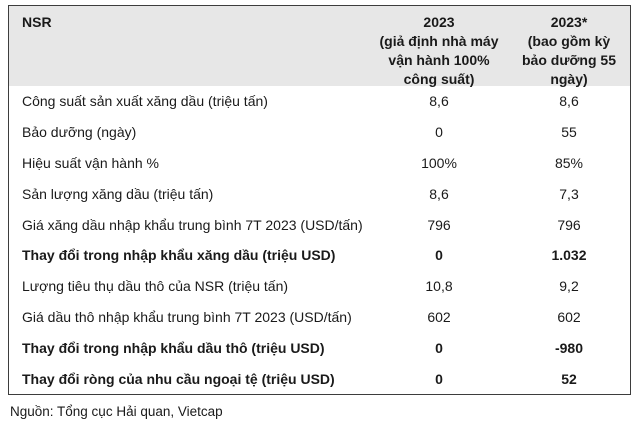 This screenshot has width=640, height=433. What do you see at coordinates (90, 162) in the screenshot?
I see `row-label: Hiệu suất vận hành %` at bounding box center [90, 162].